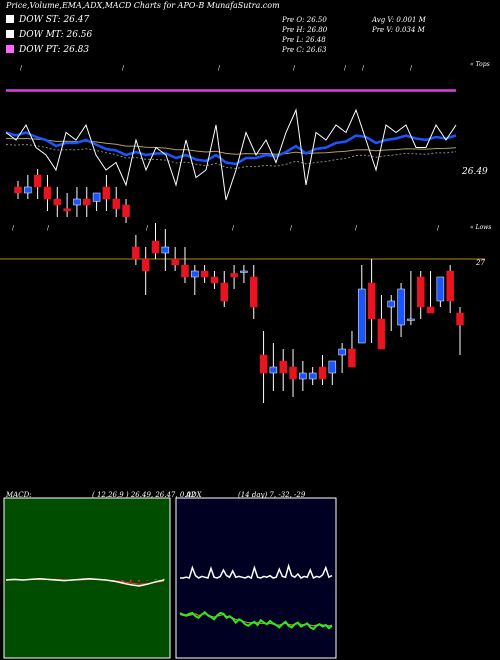 The width and height of the screenshot is (500, 660). I want to click on tops-label: « Tops, so click(480, 64).